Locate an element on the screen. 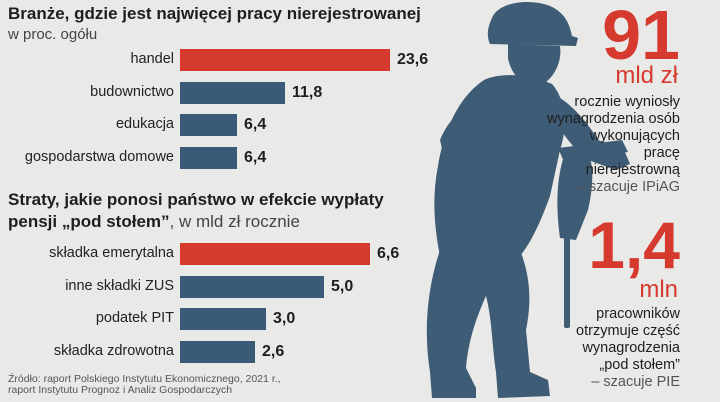 This screenshot has width=720, height=402. stat2-line: „pod stołem” is located at coordinates (639, 365).